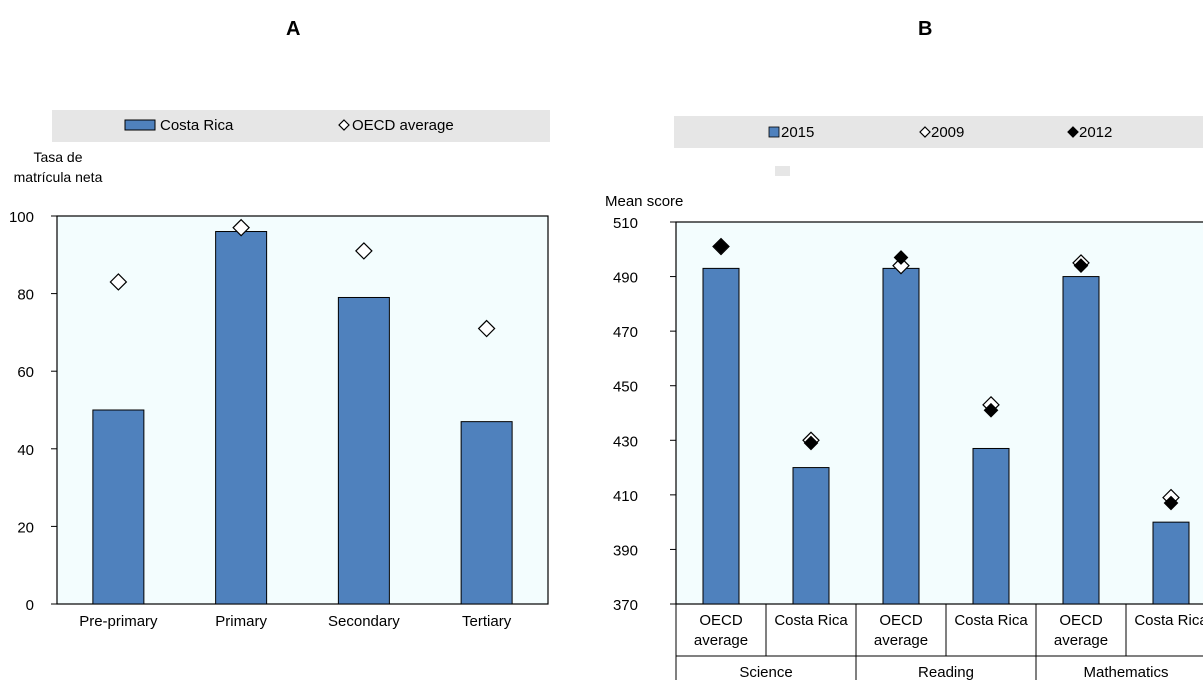  Describe the element at coordinates (21, 217) in the screenshot. I see `y-tick-label: 100` at that location.